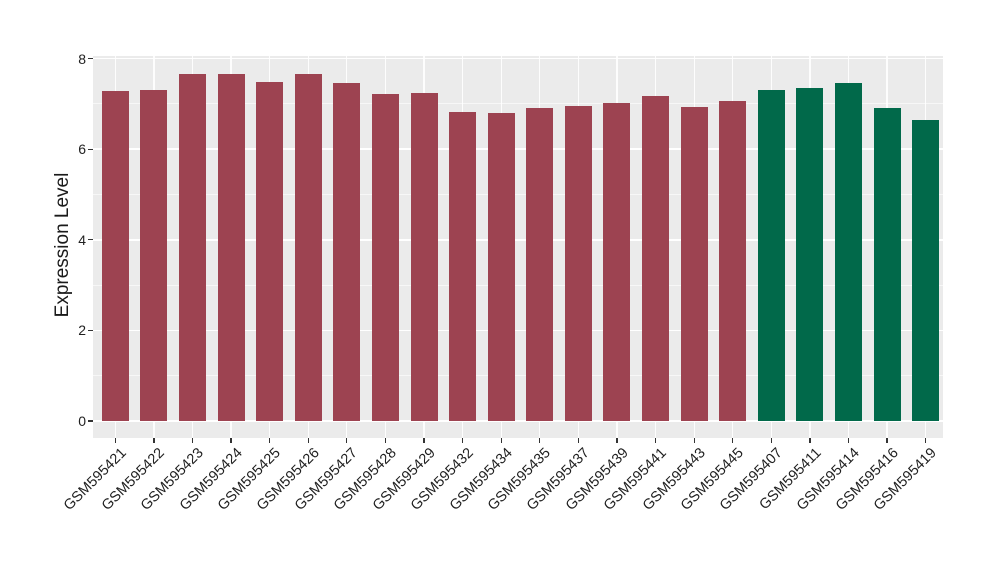  Describe the element at coordinates (540, 264) in the screenshot. I see `bar-GSM595435` at that location.